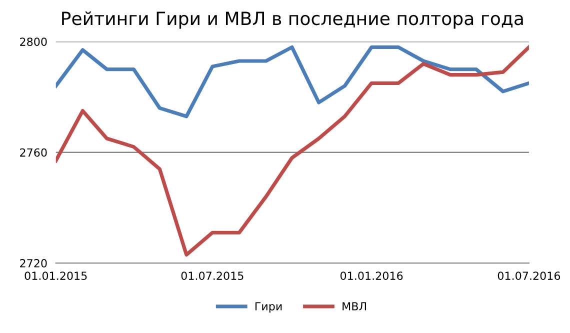 The height and width of the screenshot is (333, 570). What do you see at coordinates (33, 263) in the screenshot?
I see `y-tick-label: 2720` at bounding box center [33, 263].